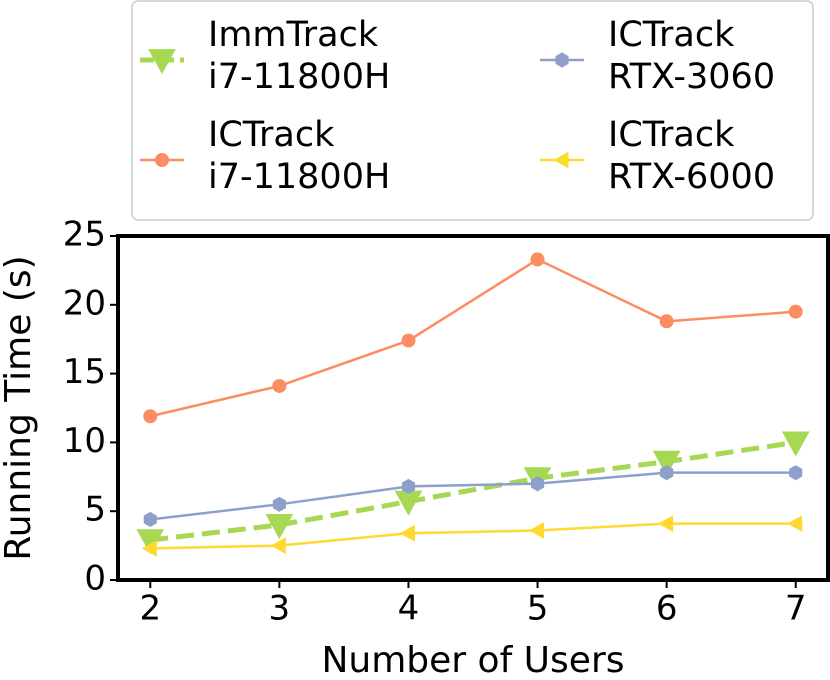 This screenshot has width=830, height=680. Describe the element at coordinates (692, 56) in the screenshot. I see `legend-label: ICTrack RTX-3060` at that location.